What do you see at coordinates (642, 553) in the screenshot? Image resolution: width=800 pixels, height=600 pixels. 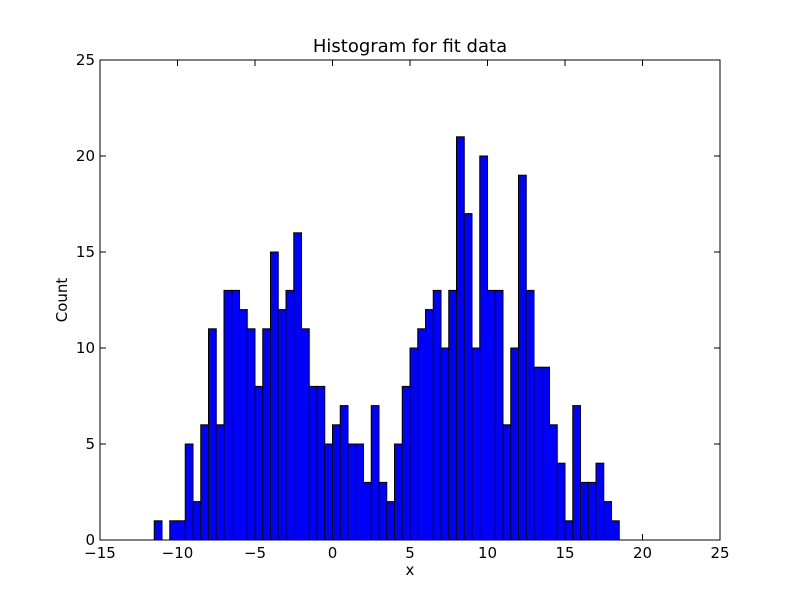 I see `x-tick-label: 20` at bounding box center [642, 553].